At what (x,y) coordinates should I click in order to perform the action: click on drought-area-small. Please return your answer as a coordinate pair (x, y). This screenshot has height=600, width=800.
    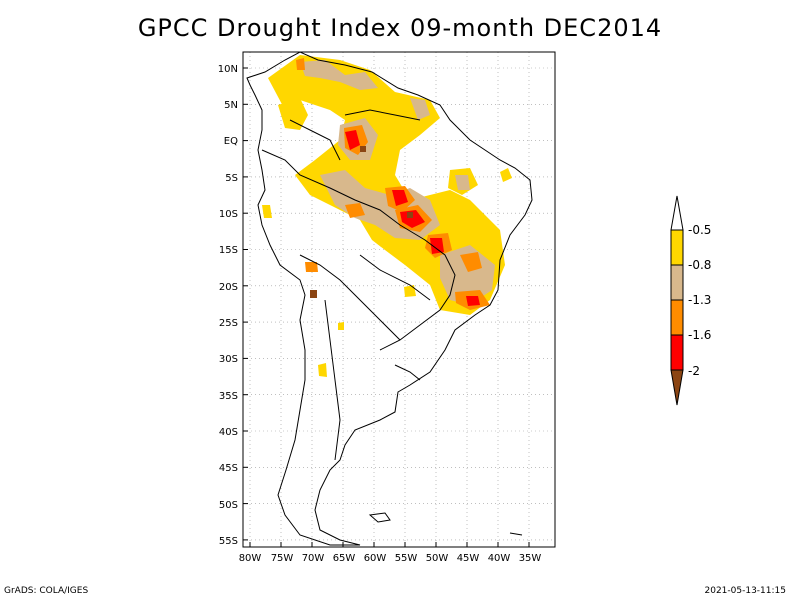
    Looking at the image, I should click on (341, 326).